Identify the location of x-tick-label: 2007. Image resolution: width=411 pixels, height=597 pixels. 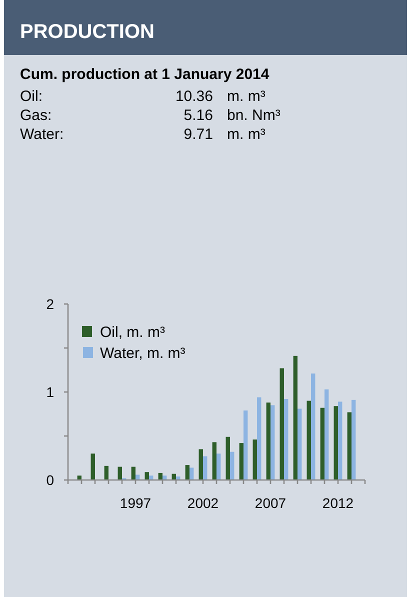
(270, 503).